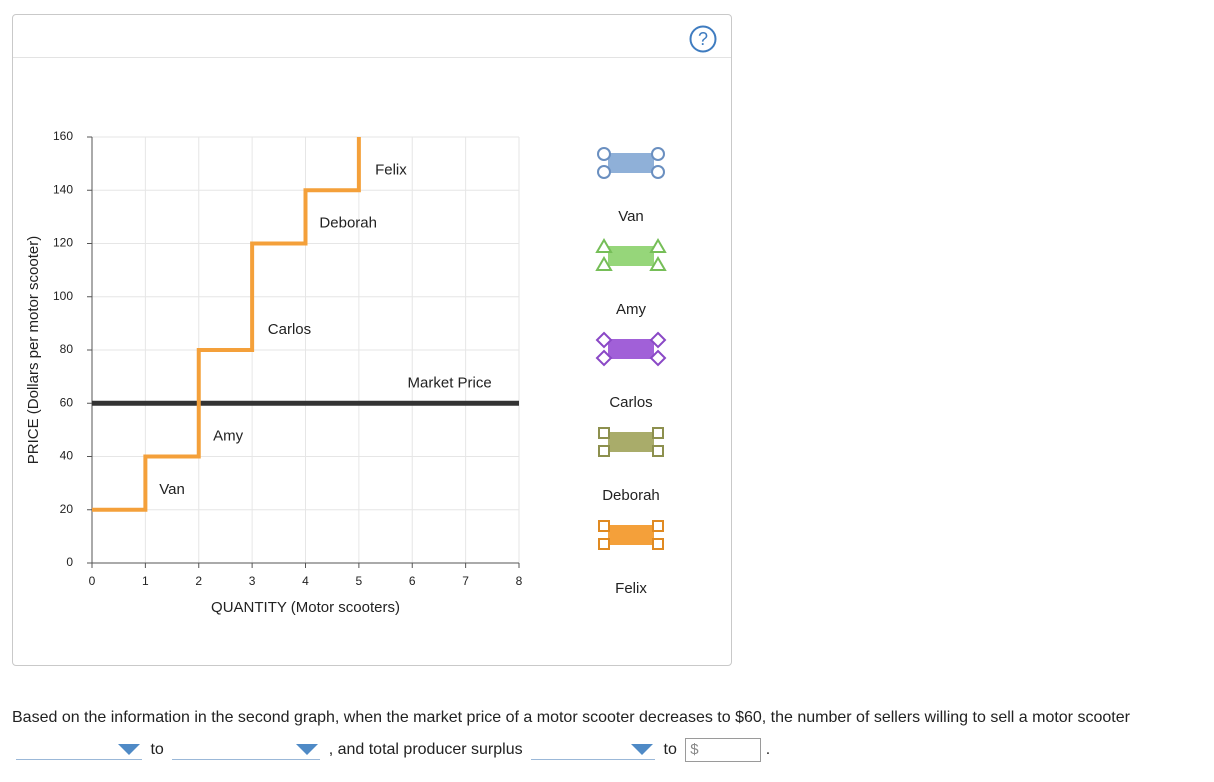 The height and width of the screenshot is (782, 1214). What do you see at coordinates (67, 456) in the screenshot?
I see `y-tick-label: 40` at bounding box center [67, 456].